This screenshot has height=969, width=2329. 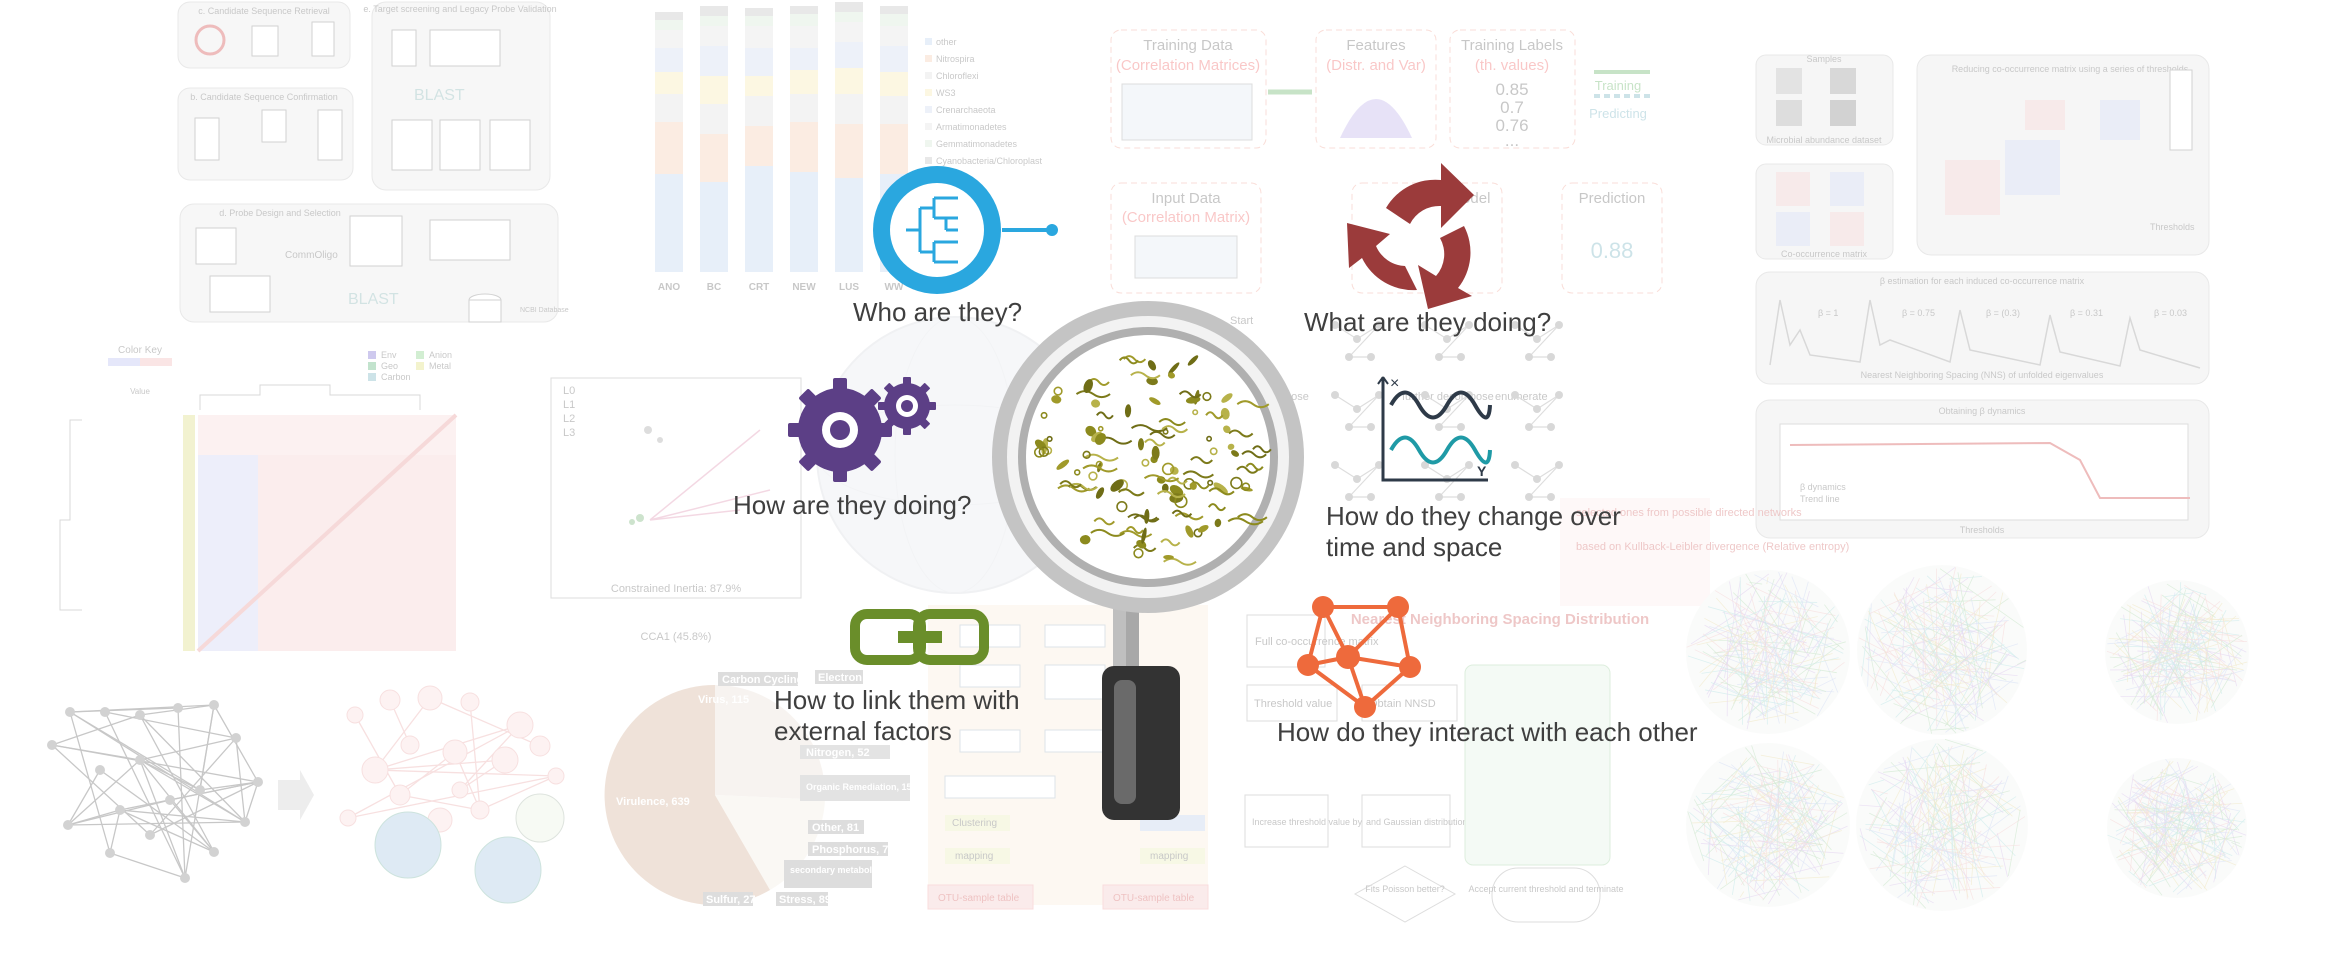 What do you see at coordinates (1317, 642) in the screenshot?
I see `svg-text: Full co-occurrence matrix` at bounding box center [1317, 642].